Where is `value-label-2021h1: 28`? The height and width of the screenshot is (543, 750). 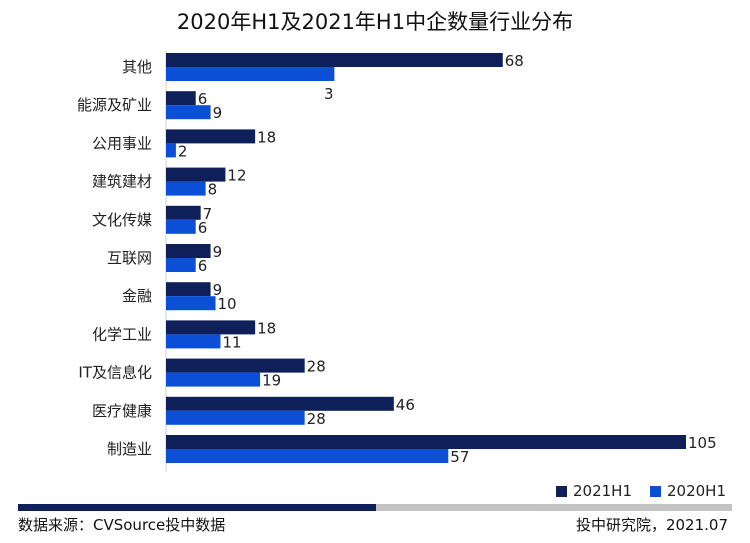 value-label-2021h1: 28 is located at coordinates (316, 367).